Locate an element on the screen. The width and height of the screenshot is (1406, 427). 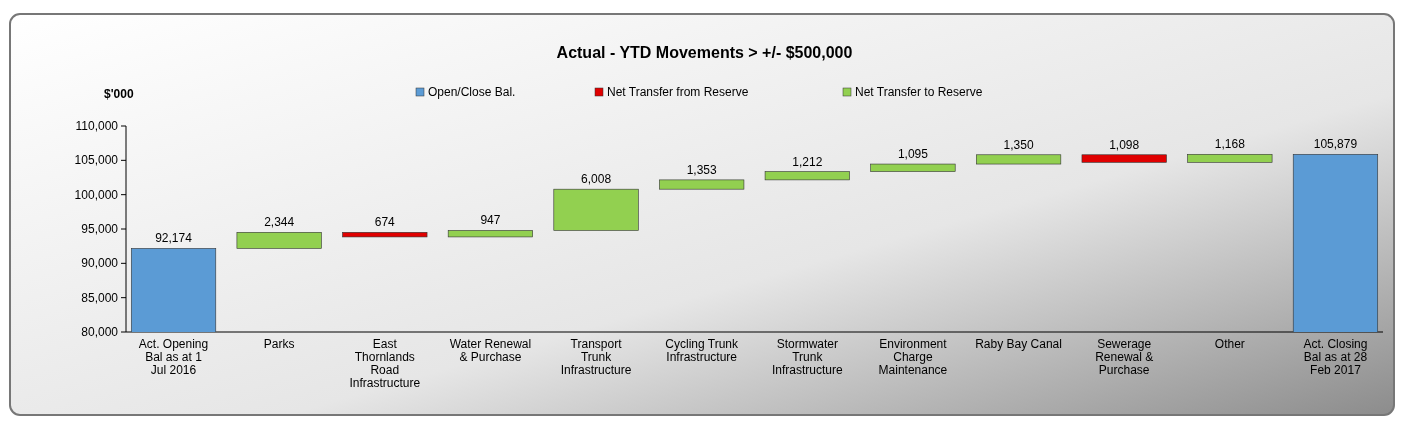
y-tick-label: 100,000 is located at coordinates (96, 194).